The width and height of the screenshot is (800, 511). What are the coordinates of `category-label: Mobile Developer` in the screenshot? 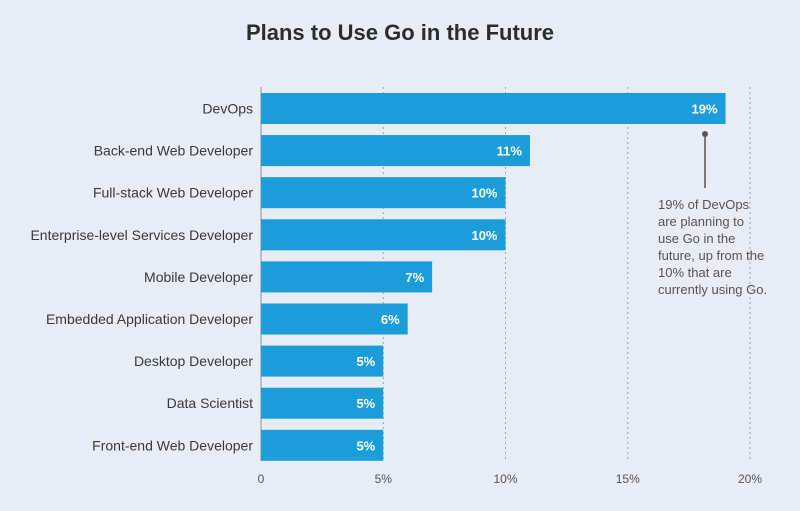 It's located at (198, 277).